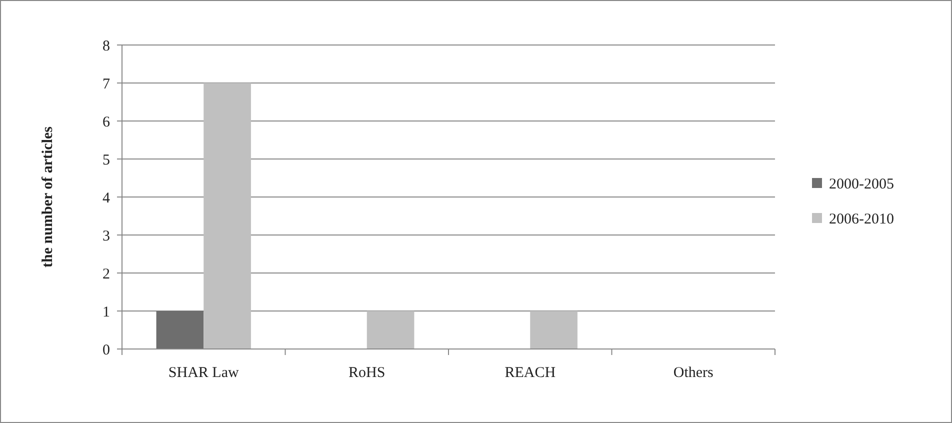 This screenshot has width=952, height=423. I want to click on x-tick-label: Others, so click(693, 373).